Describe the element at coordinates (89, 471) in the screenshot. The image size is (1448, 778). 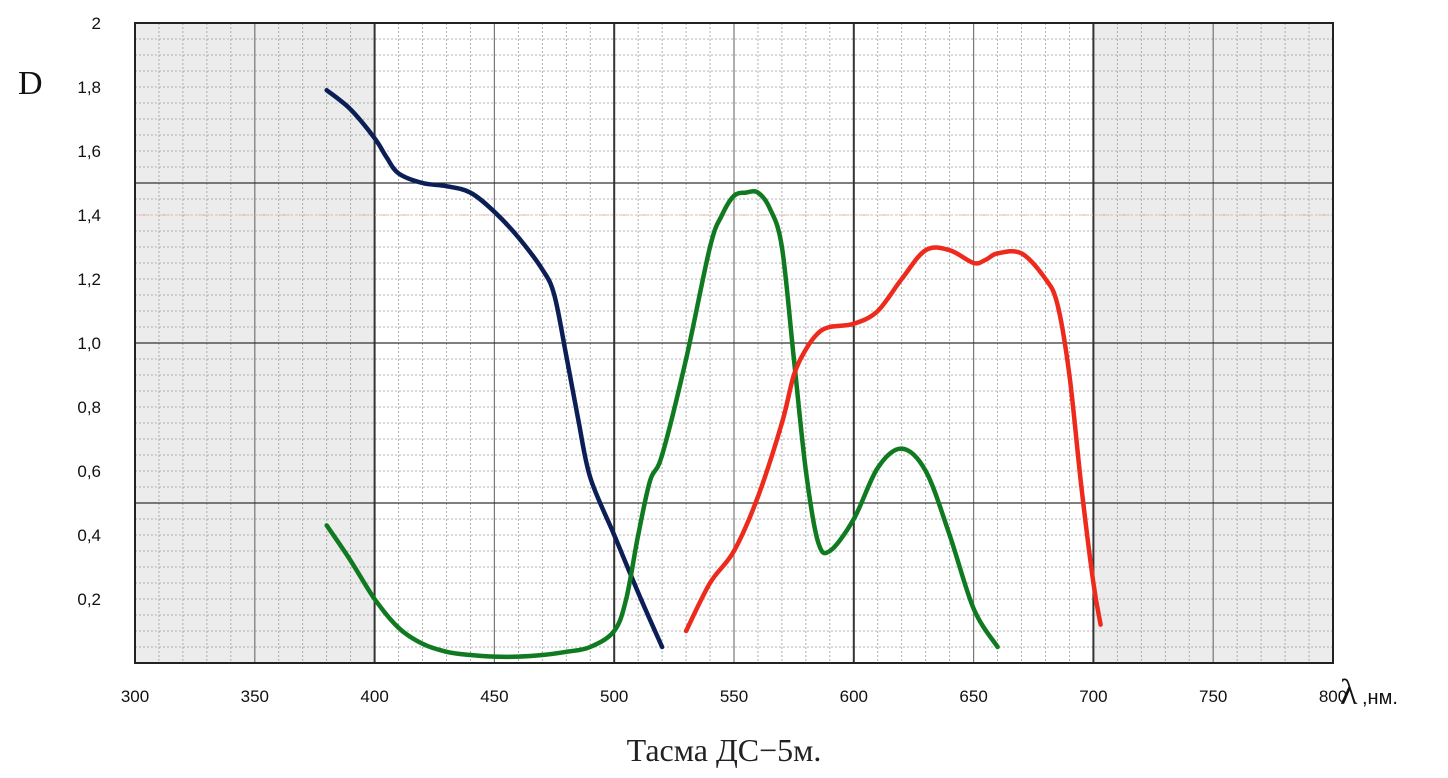
I see `y-tick-label: 0,6` at that location.